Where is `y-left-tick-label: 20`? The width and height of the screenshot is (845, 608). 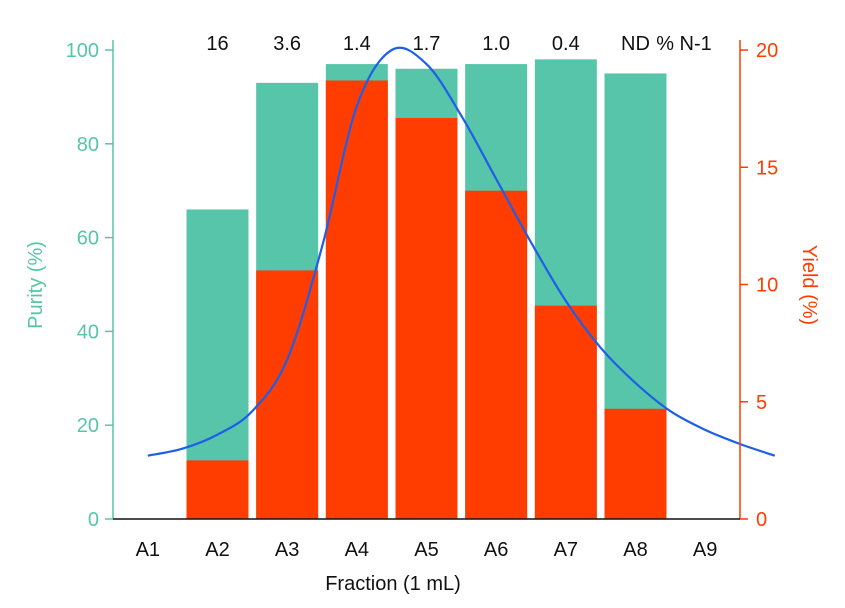
y-left-tick-label: 20 is located at coordinates (88, 426).